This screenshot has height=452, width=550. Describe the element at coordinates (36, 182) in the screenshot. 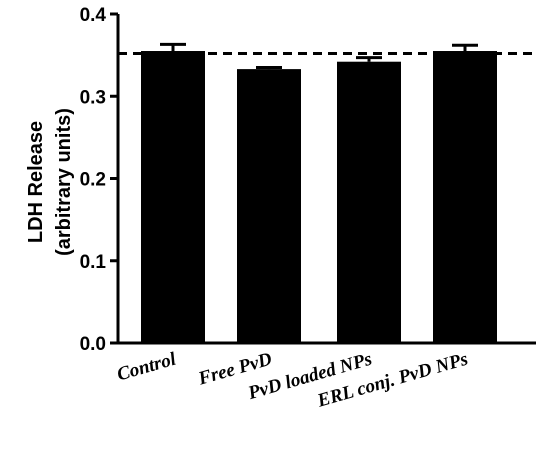

I see `y-axis-label-line1: LDH Release` at that location.